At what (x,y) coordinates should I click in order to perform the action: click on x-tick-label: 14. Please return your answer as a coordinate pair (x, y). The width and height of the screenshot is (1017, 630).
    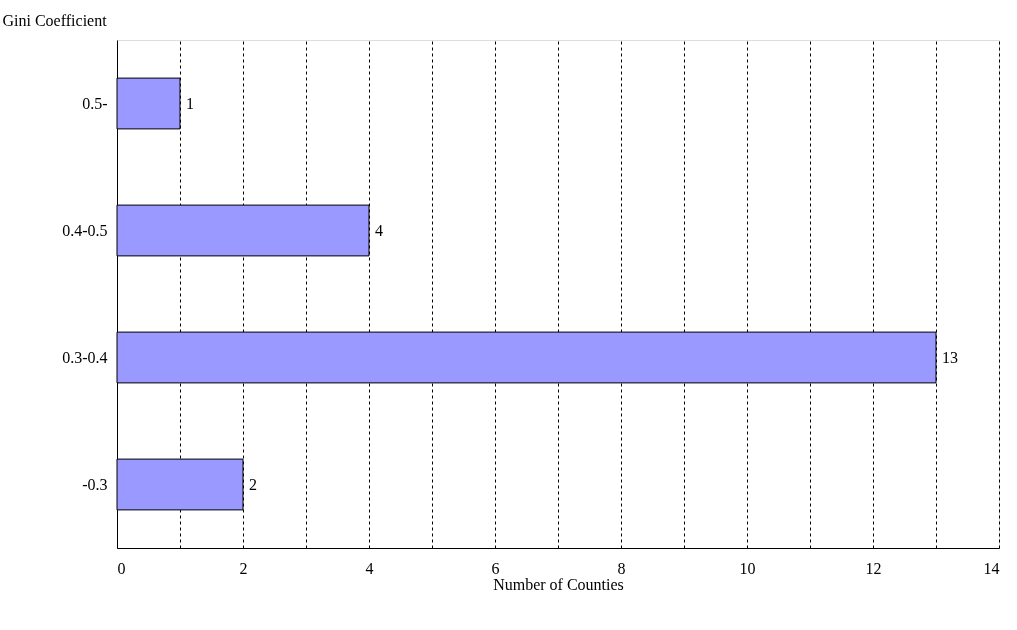
    Looking at the image, I should click on (991, 568).